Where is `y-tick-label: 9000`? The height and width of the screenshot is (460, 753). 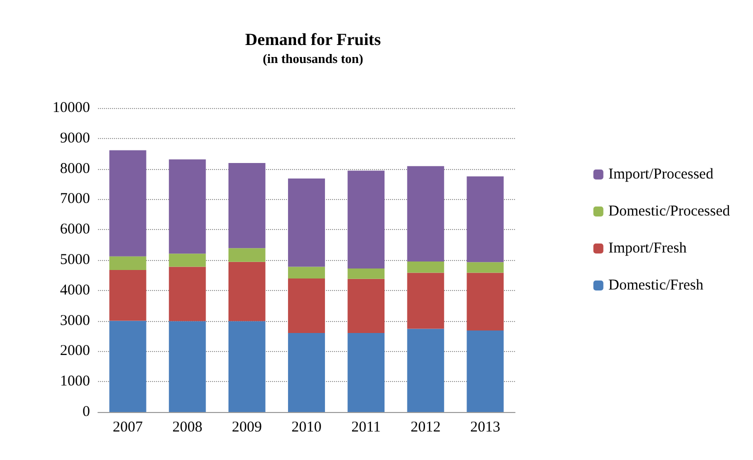 y-tick-label: 9000 is located at coordinates (75, 138).